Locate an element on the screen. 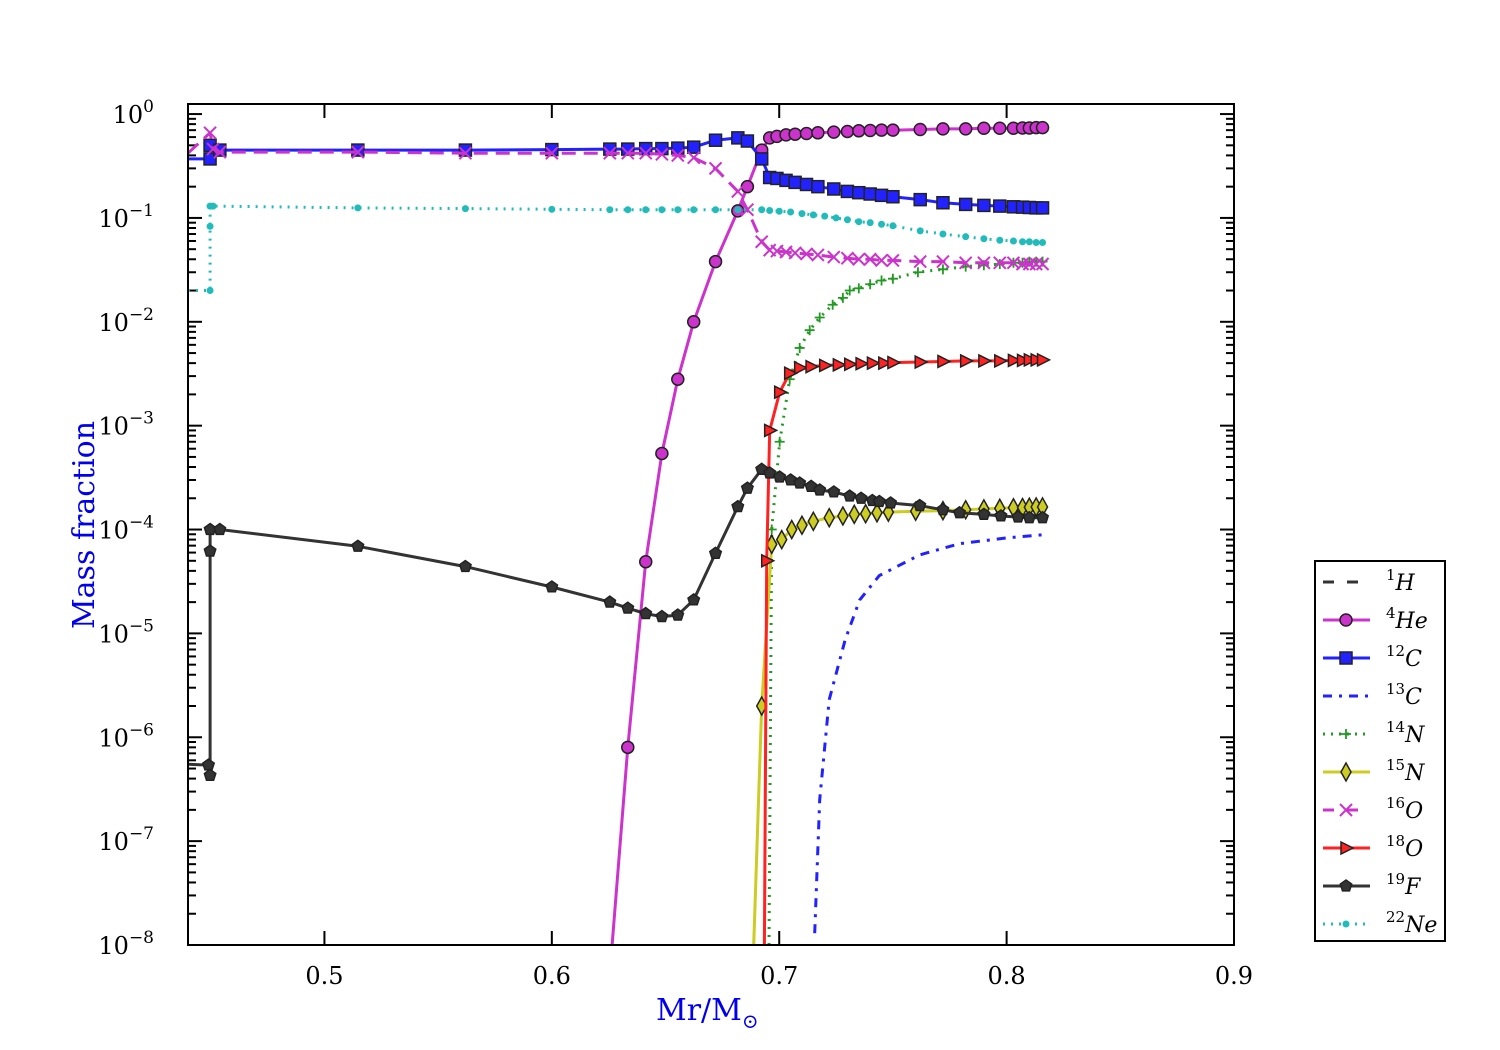  y-tick-exponent: −4 is located at coordinates (141, 523).